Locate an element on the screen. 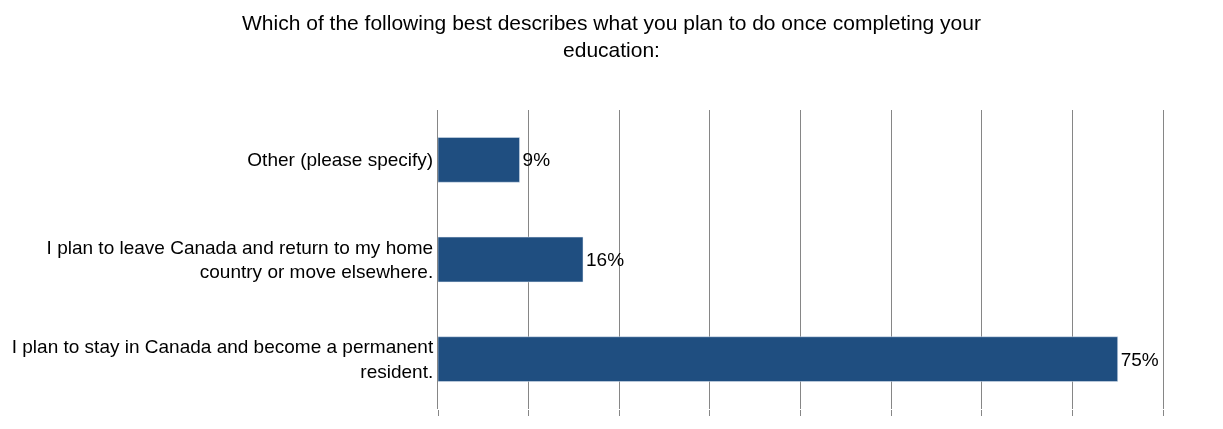  data-label: 75% is located at coordinates (1139, 359).